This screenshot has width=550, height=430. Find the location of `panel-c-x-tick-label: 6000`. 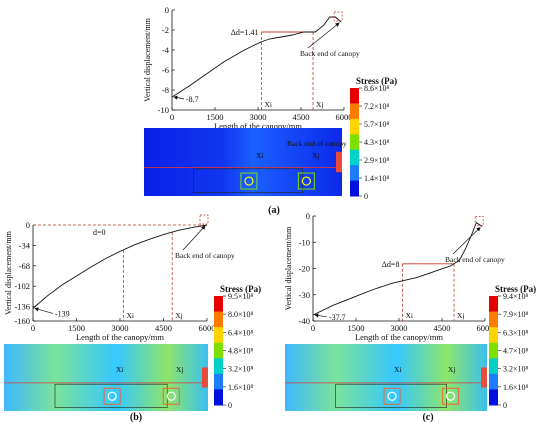

panel-c-x-tick-label: 6000 is located at coordinates (485, 328).